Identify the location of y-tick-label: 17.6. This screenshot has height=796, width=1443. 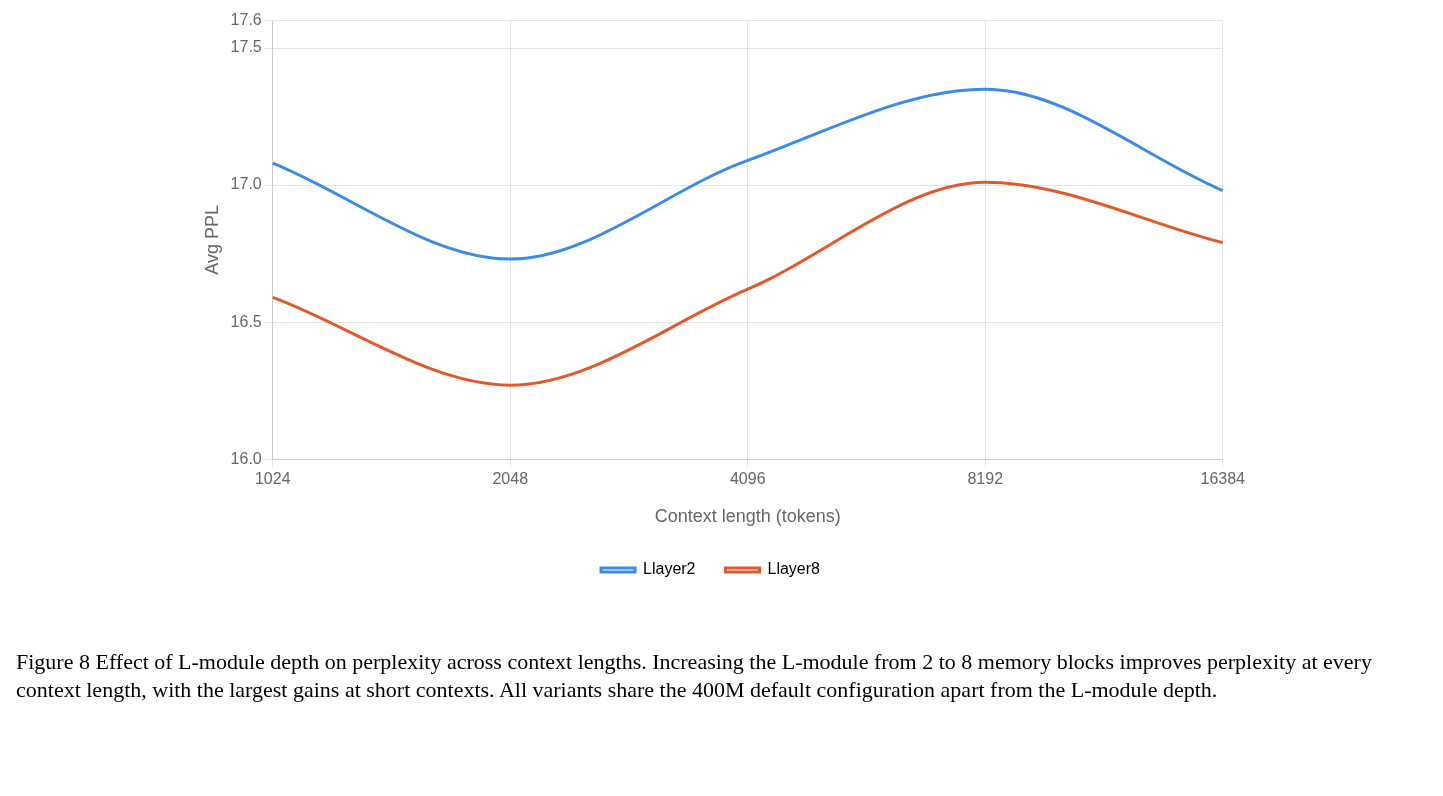
(246, 20).